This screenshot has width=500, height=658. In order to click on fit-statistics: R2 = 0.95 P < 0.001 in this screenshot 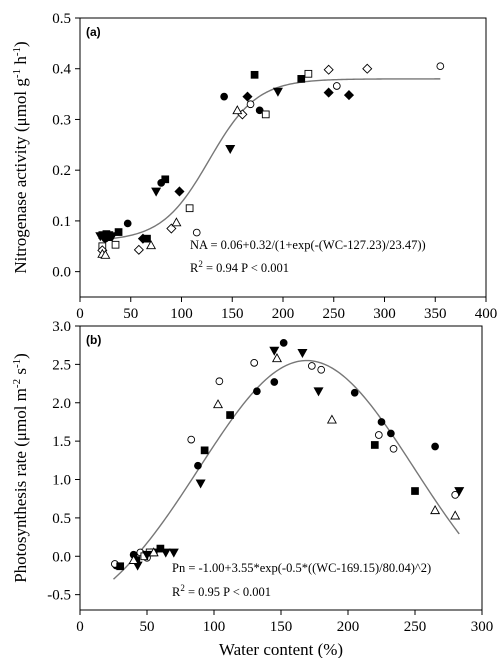, I will do `click(221, 591)`.